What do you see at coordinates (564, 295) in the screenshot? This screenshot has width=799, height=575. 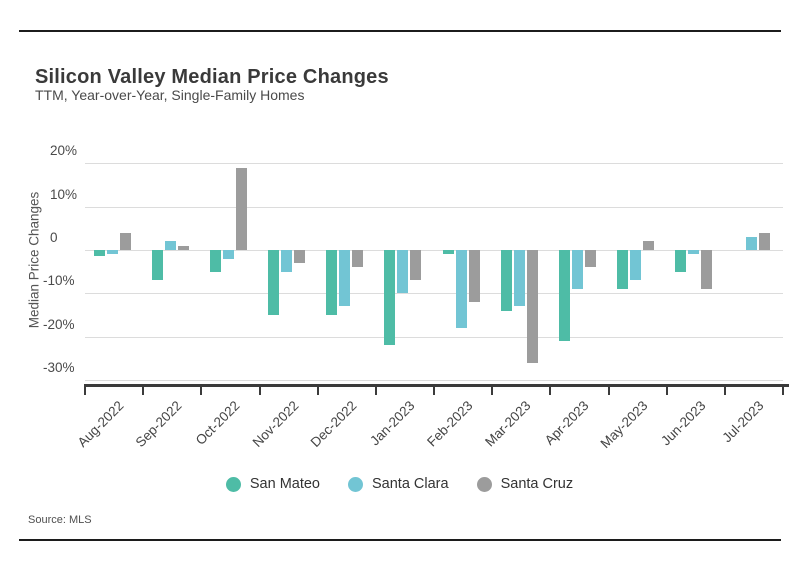 I see `bar-san-mateo-apr-2023` at bounding box center [564, 295].